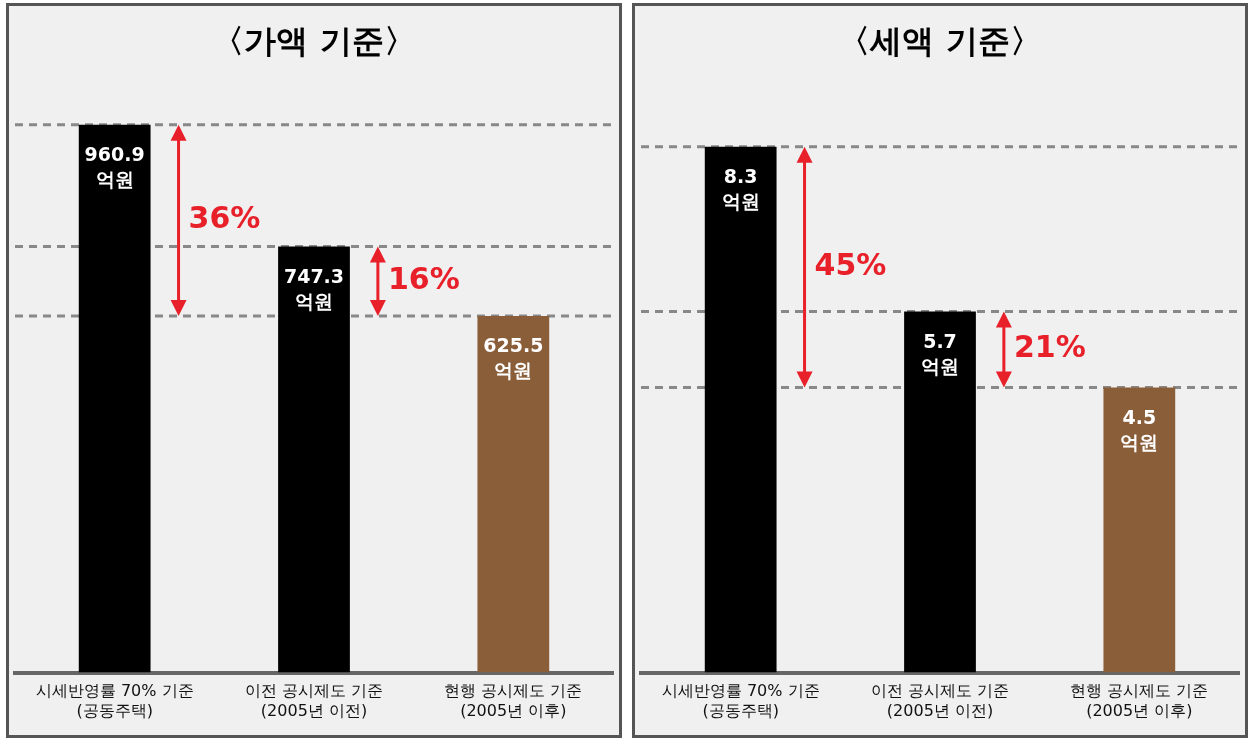 This screenshot has height=741, width=1254. I want to click on data-label: 747.3 억원, so click(314, 288).